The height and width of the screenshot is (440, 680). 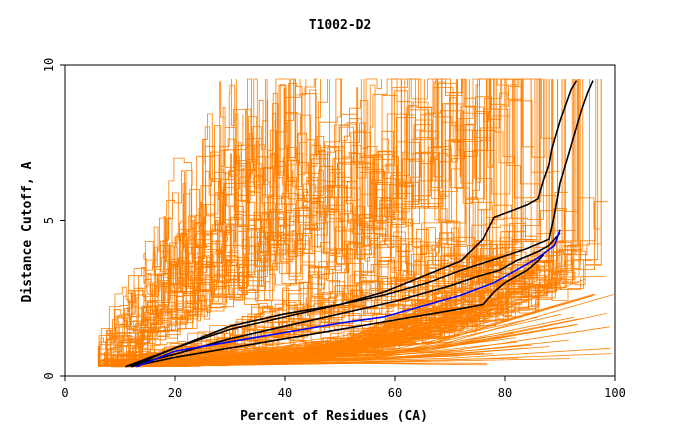 What do you see at coordinates (27, 231) in the screenshot?
I see `y-axis-label: Distance Cutoff, A` at bounding box center [27, 231].